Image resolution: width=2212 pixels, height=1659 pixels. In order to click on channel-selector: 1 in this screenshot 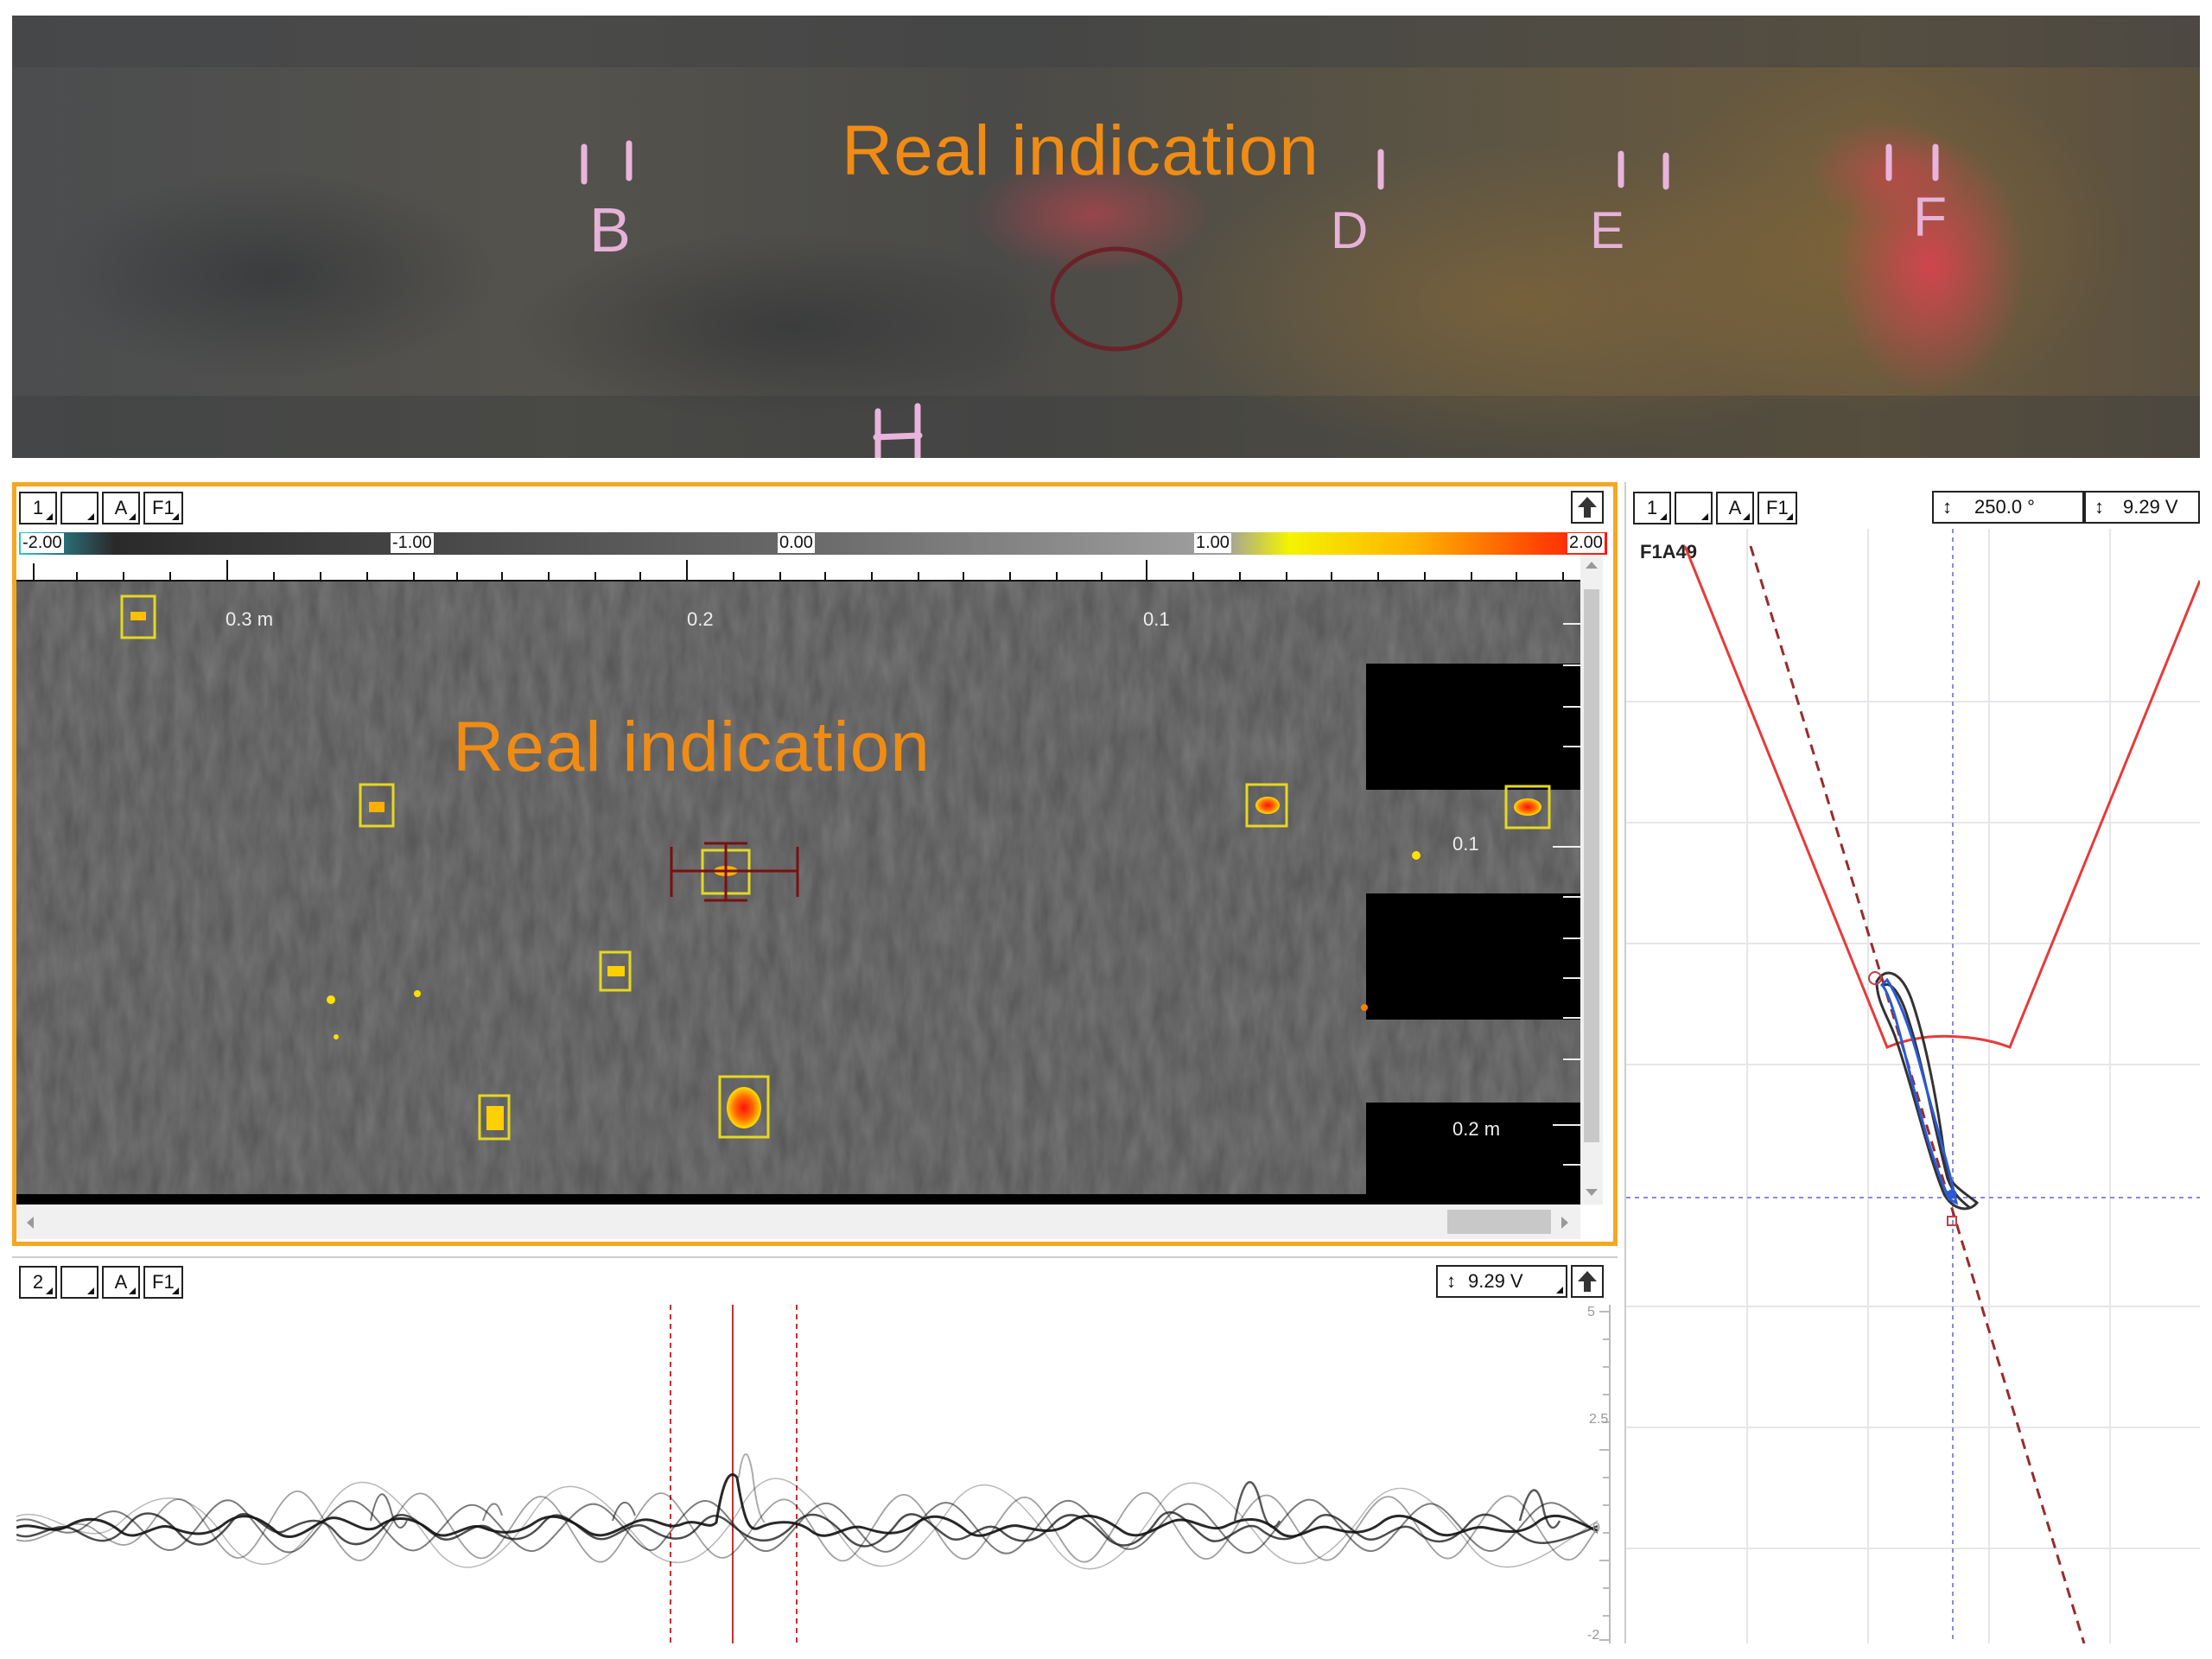, I will do `click(38, 508)`.